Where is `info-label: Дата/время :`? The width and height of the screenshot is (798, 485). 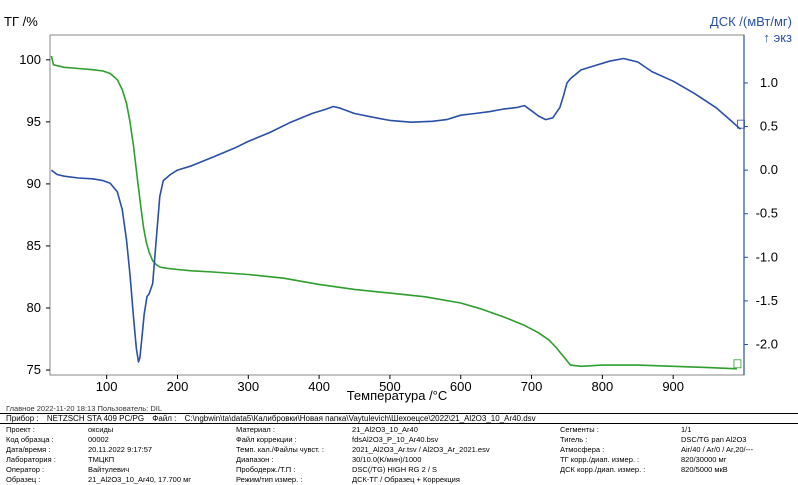 info-label: Дата/время : is located at coordinates (28, 449).